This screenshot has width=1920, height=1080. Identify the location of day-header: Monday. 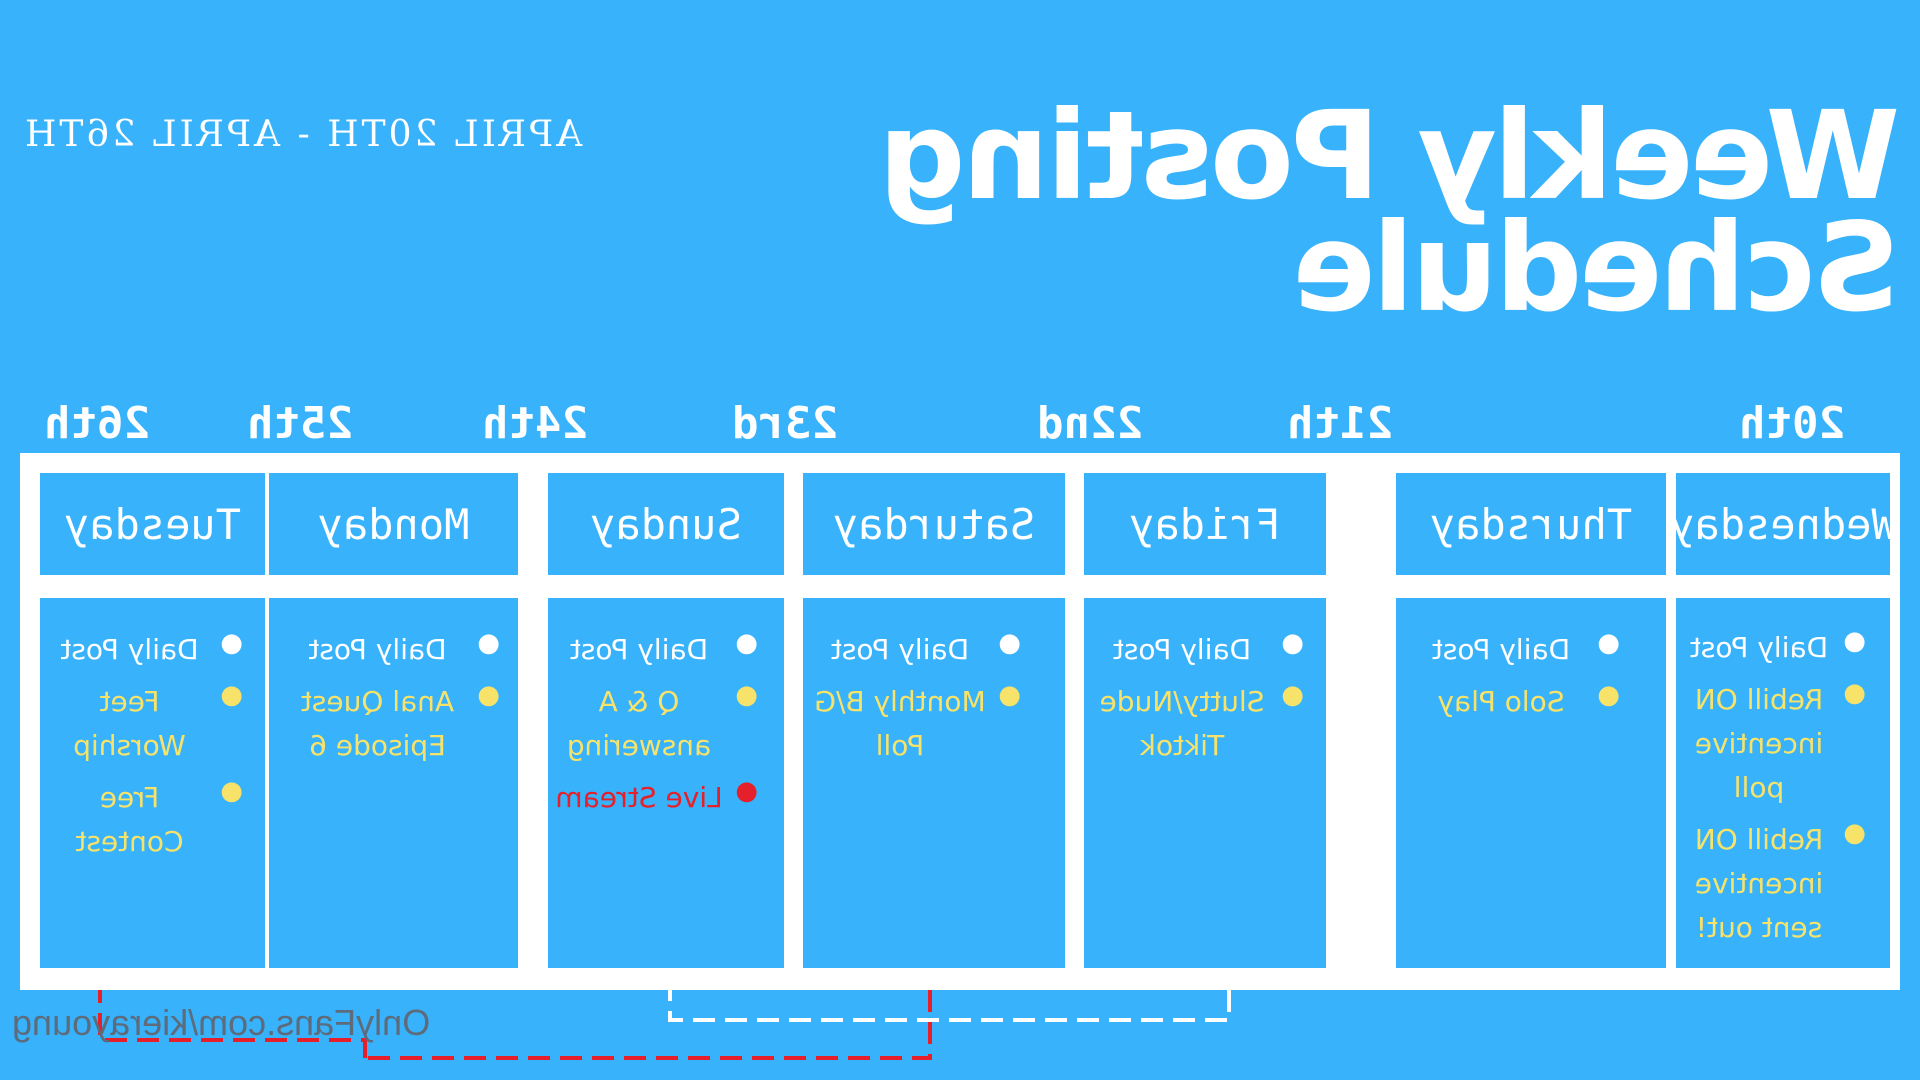
(393, 524).